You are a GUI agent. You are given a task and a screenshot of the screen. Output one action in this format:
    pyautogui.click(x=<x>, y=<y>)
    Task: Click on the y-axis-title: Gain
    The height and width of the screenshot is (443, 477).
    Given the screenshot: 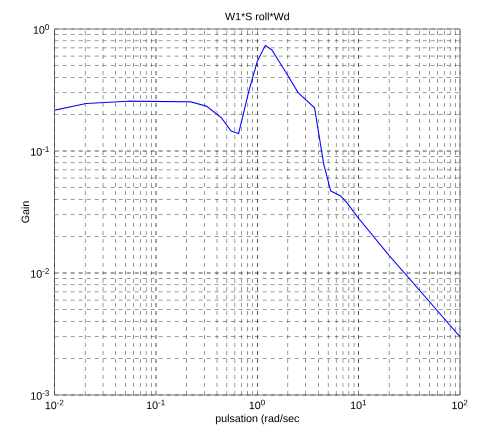 What is the action you would take?
    pyautogui.click(x=25, y=212)
    